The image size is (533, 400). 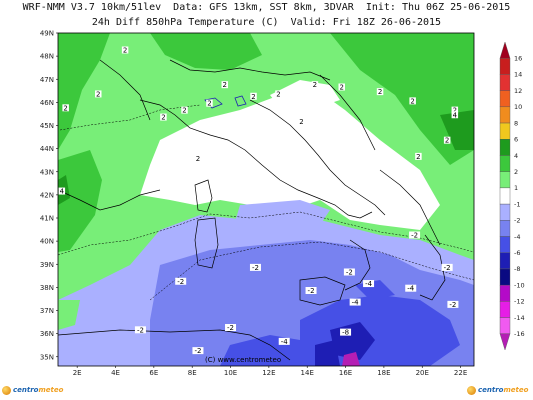 I want to click on corsica-coast, so click(x=203, y=196).